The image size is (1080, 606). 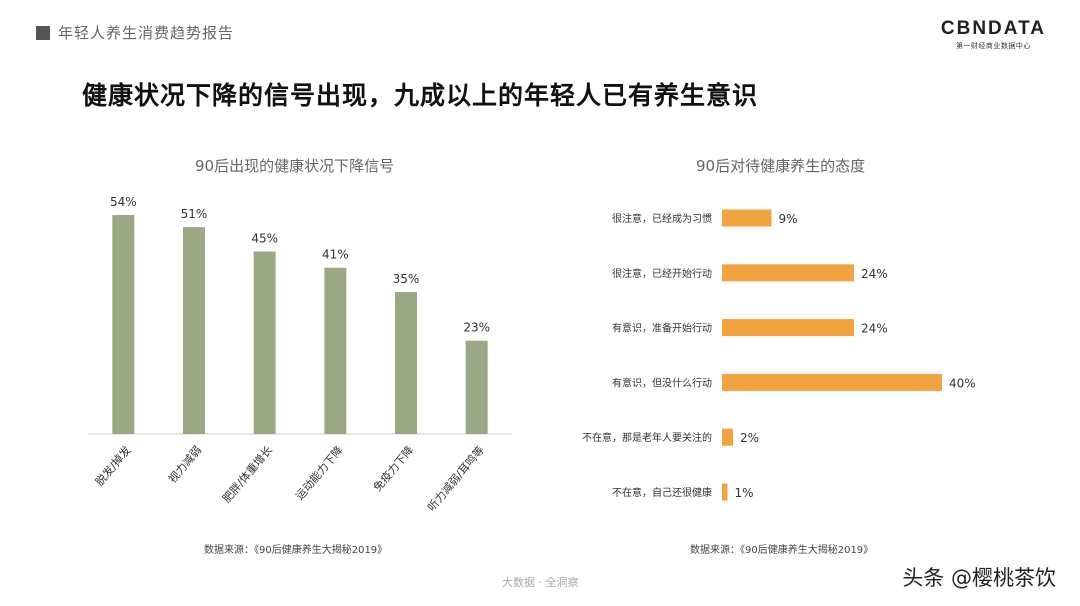 What do you see at coordinates (264, 239) in the screenshot?
I see `left-bar-value-label: 45%` at bounding box center [264, 239].